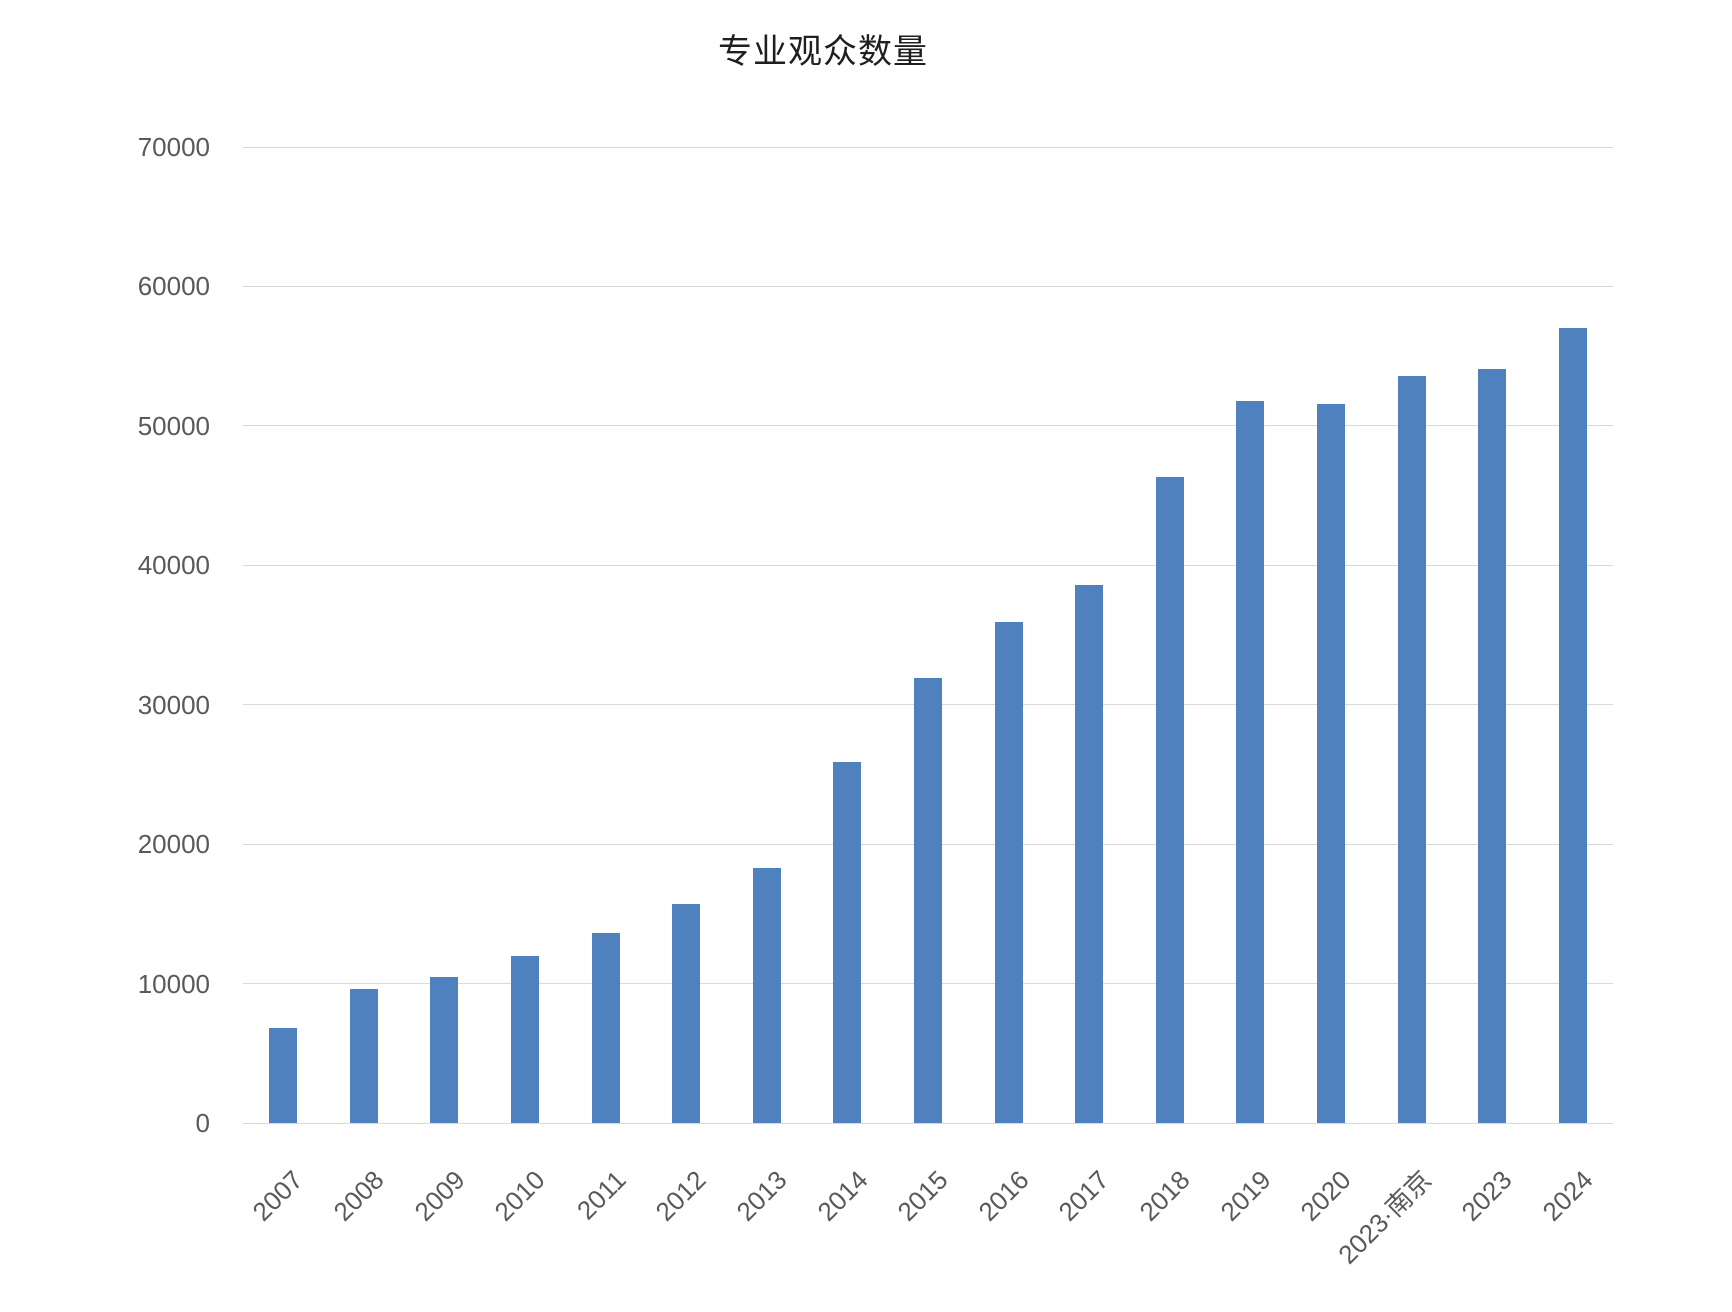  What do you see at coordinates (173, 704) in the screenshot?
I see `y-tick-label: 30000` at bounding box center [173, 704].